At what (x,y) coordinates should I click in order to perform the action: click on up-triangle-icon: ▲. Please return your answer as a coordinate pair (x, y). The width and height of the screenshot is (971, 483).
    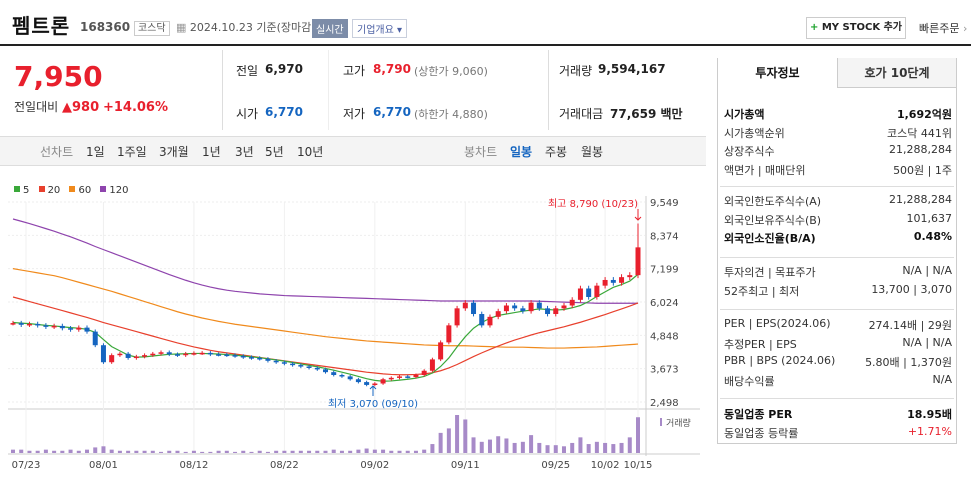
    Looking at the image, I should click on (67, 107).